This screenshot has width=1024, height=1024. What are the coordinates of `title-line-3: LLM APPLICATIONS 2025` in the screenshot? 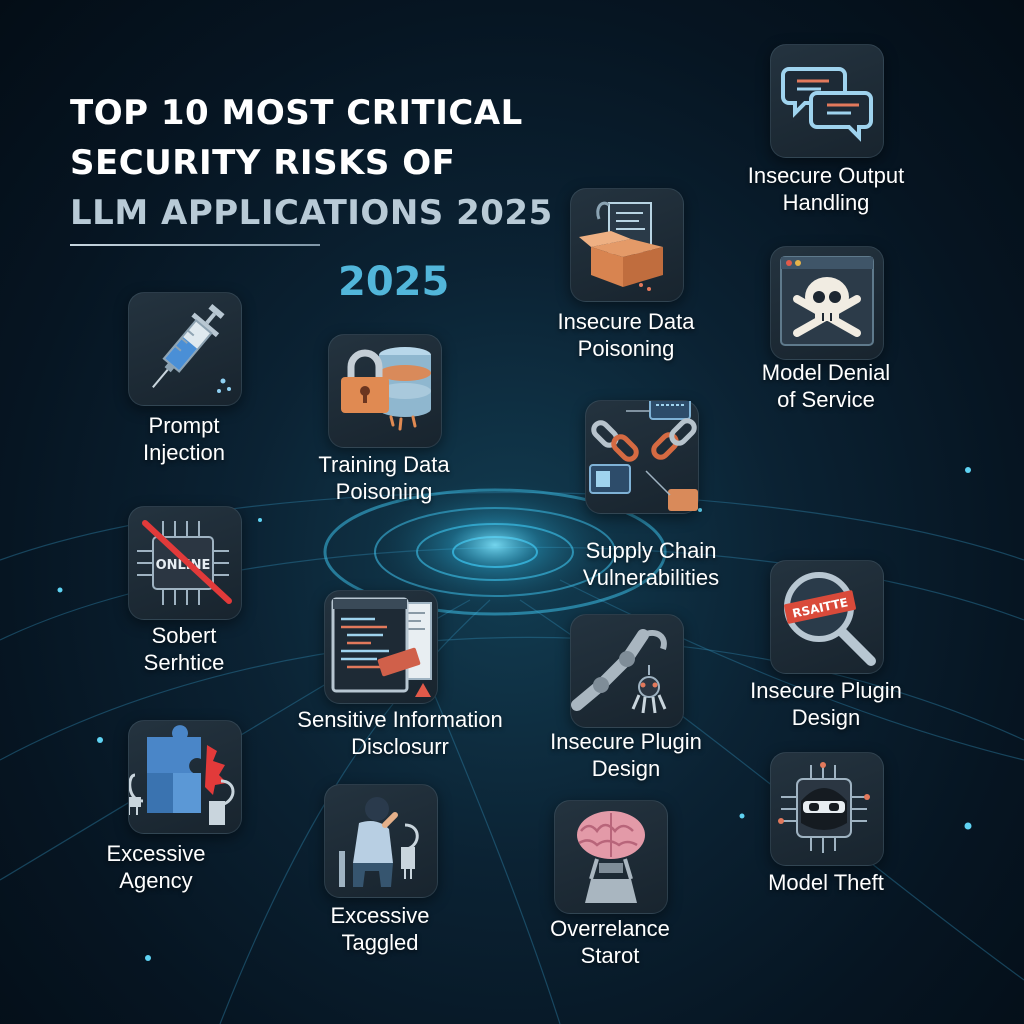 It's located at (311, 213).